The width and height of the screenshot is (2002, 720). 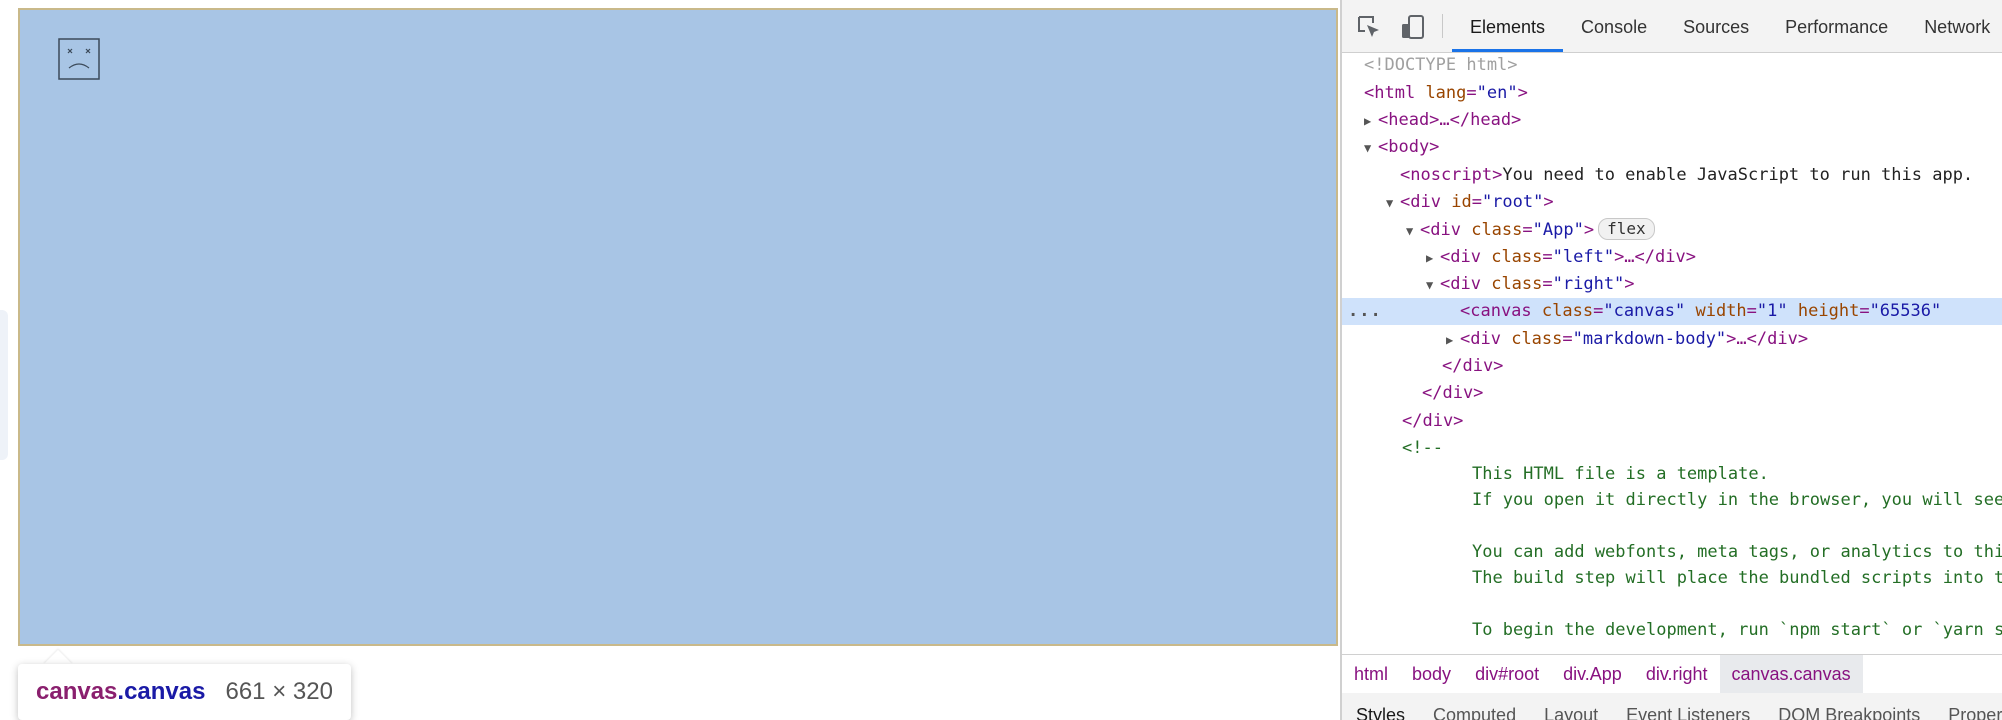 What do you see at coordinates (1441, 65) in the screenshot?
I see `doctype-text: <!DOCTYPE html>` at bounding box center [1441, 65].